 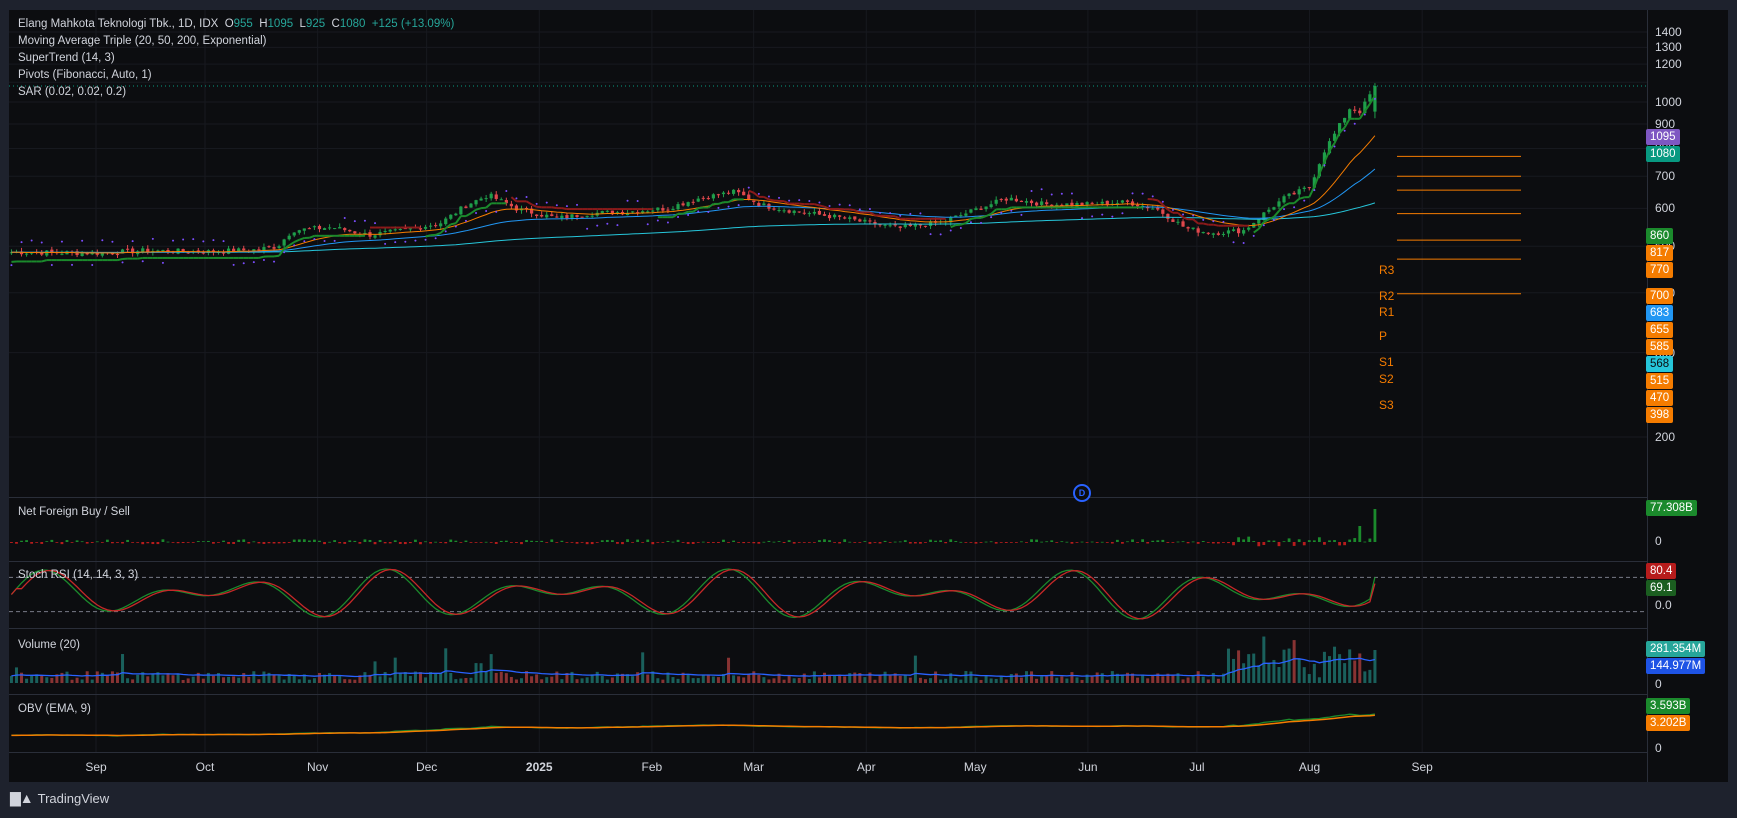 I want to click on pane-title-obv: OBV (EMA, 9), so click(x=54, y=709).